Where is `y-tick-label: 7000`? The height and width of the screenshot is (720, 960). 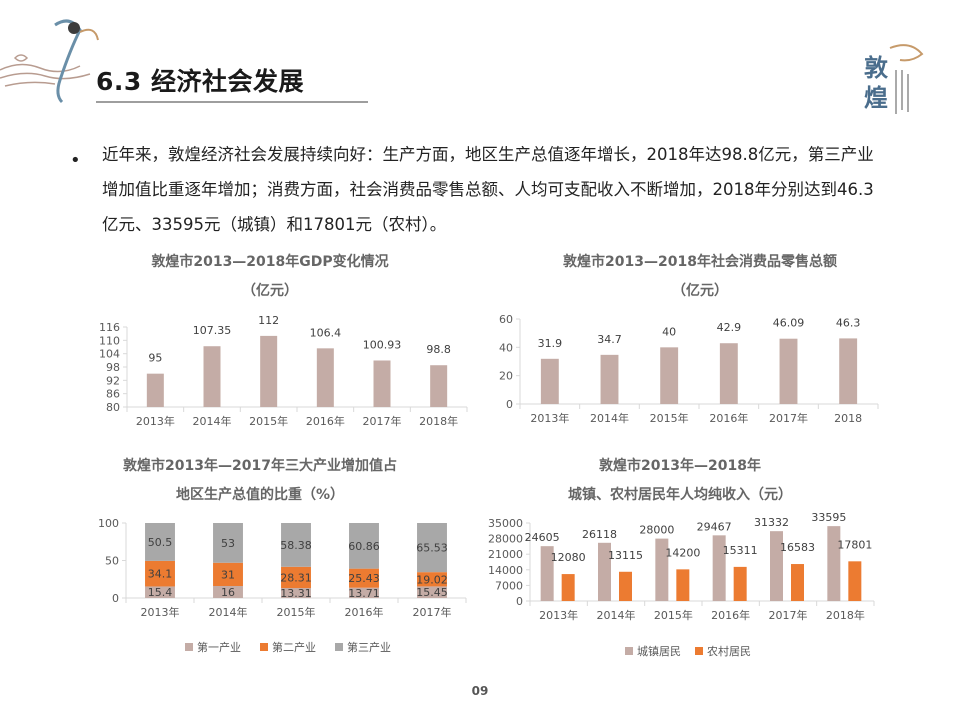
y-tick-label: 7000 is located at coordinates (509, 585).